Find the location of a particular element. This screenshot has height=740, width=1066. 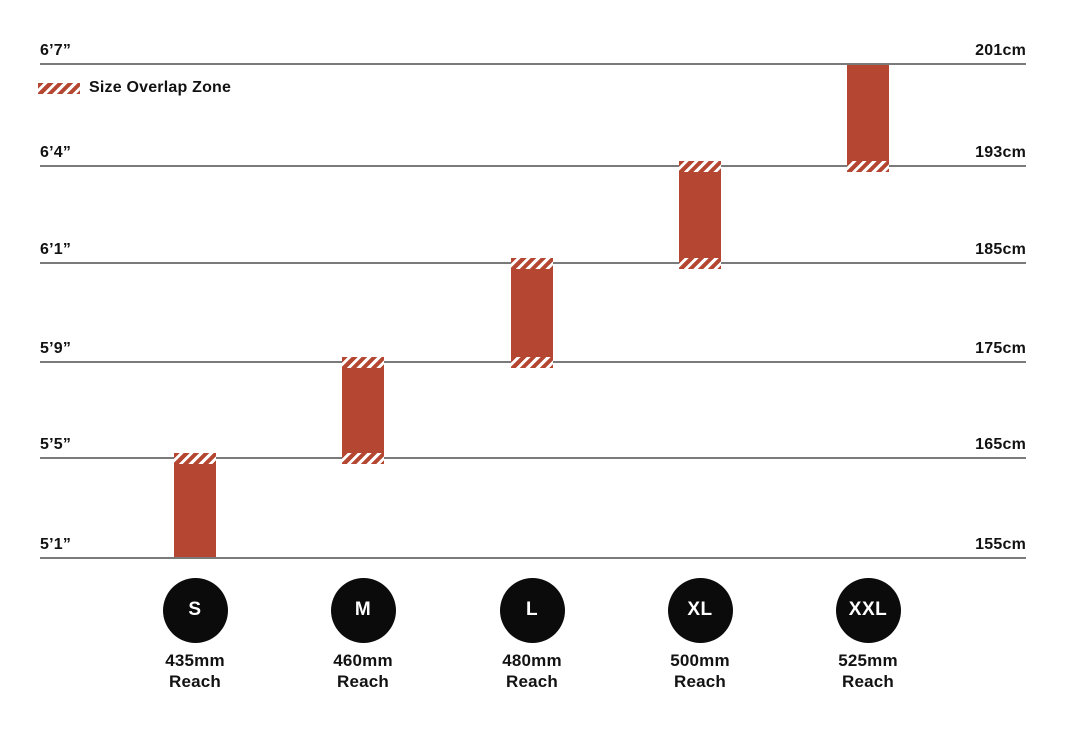

overlap-zone-top-L is located at coordinates (532, 263).